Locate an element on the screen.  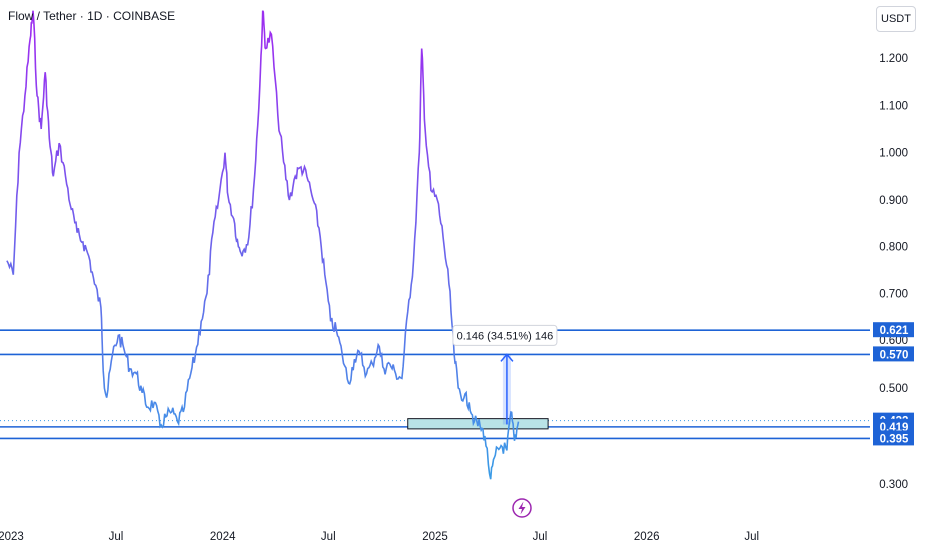
price-tag: 0.395 is located at coordinates (893, 438).